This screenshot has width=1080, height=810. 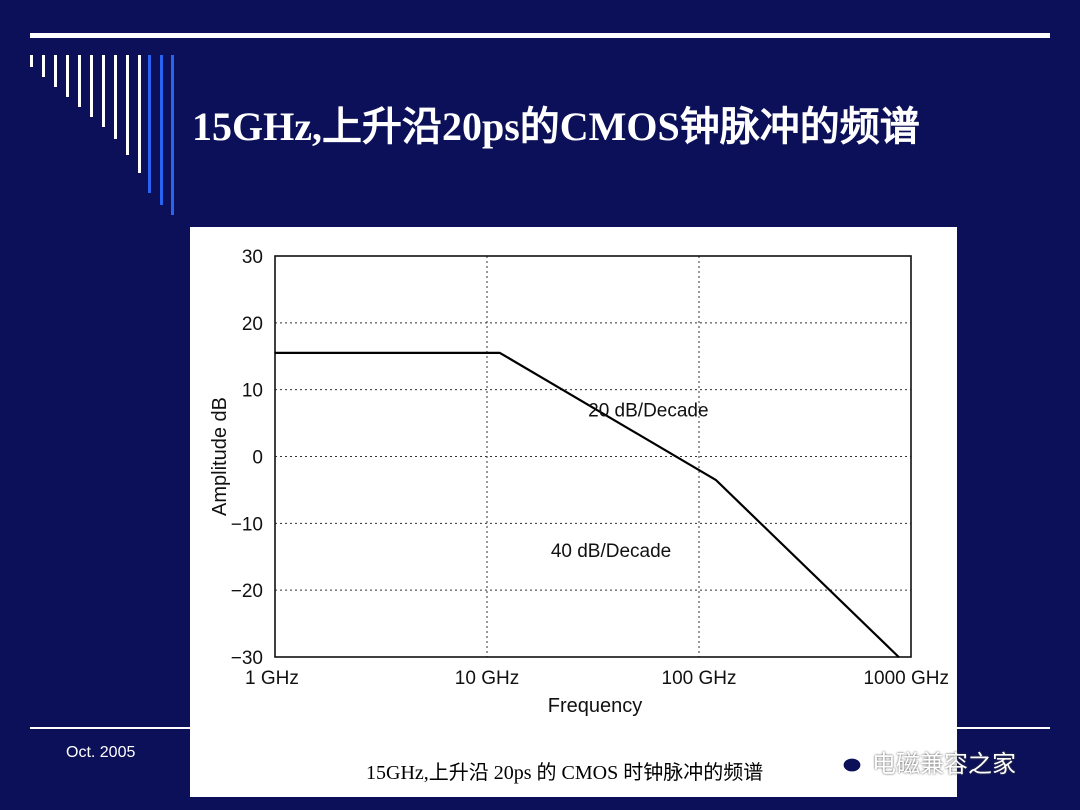 I want to click on x-tick-label: 100 GHz, so click(x=699, y=678).